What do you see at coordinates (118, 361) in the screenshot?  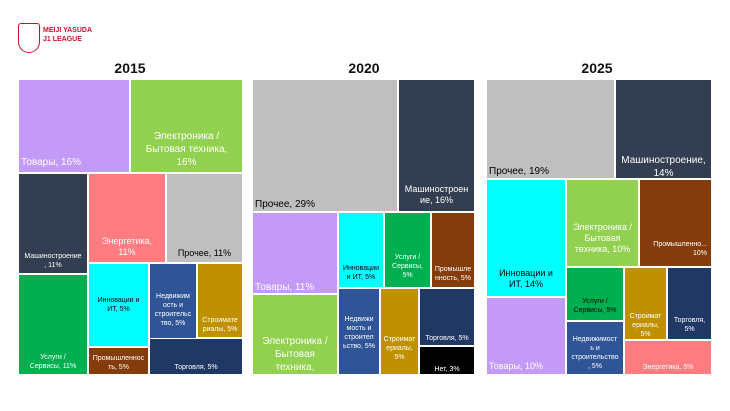 I see `treemap-tile-2015-промышленность: Промышленнос ть, 5%` at bounding box center [118, 361].